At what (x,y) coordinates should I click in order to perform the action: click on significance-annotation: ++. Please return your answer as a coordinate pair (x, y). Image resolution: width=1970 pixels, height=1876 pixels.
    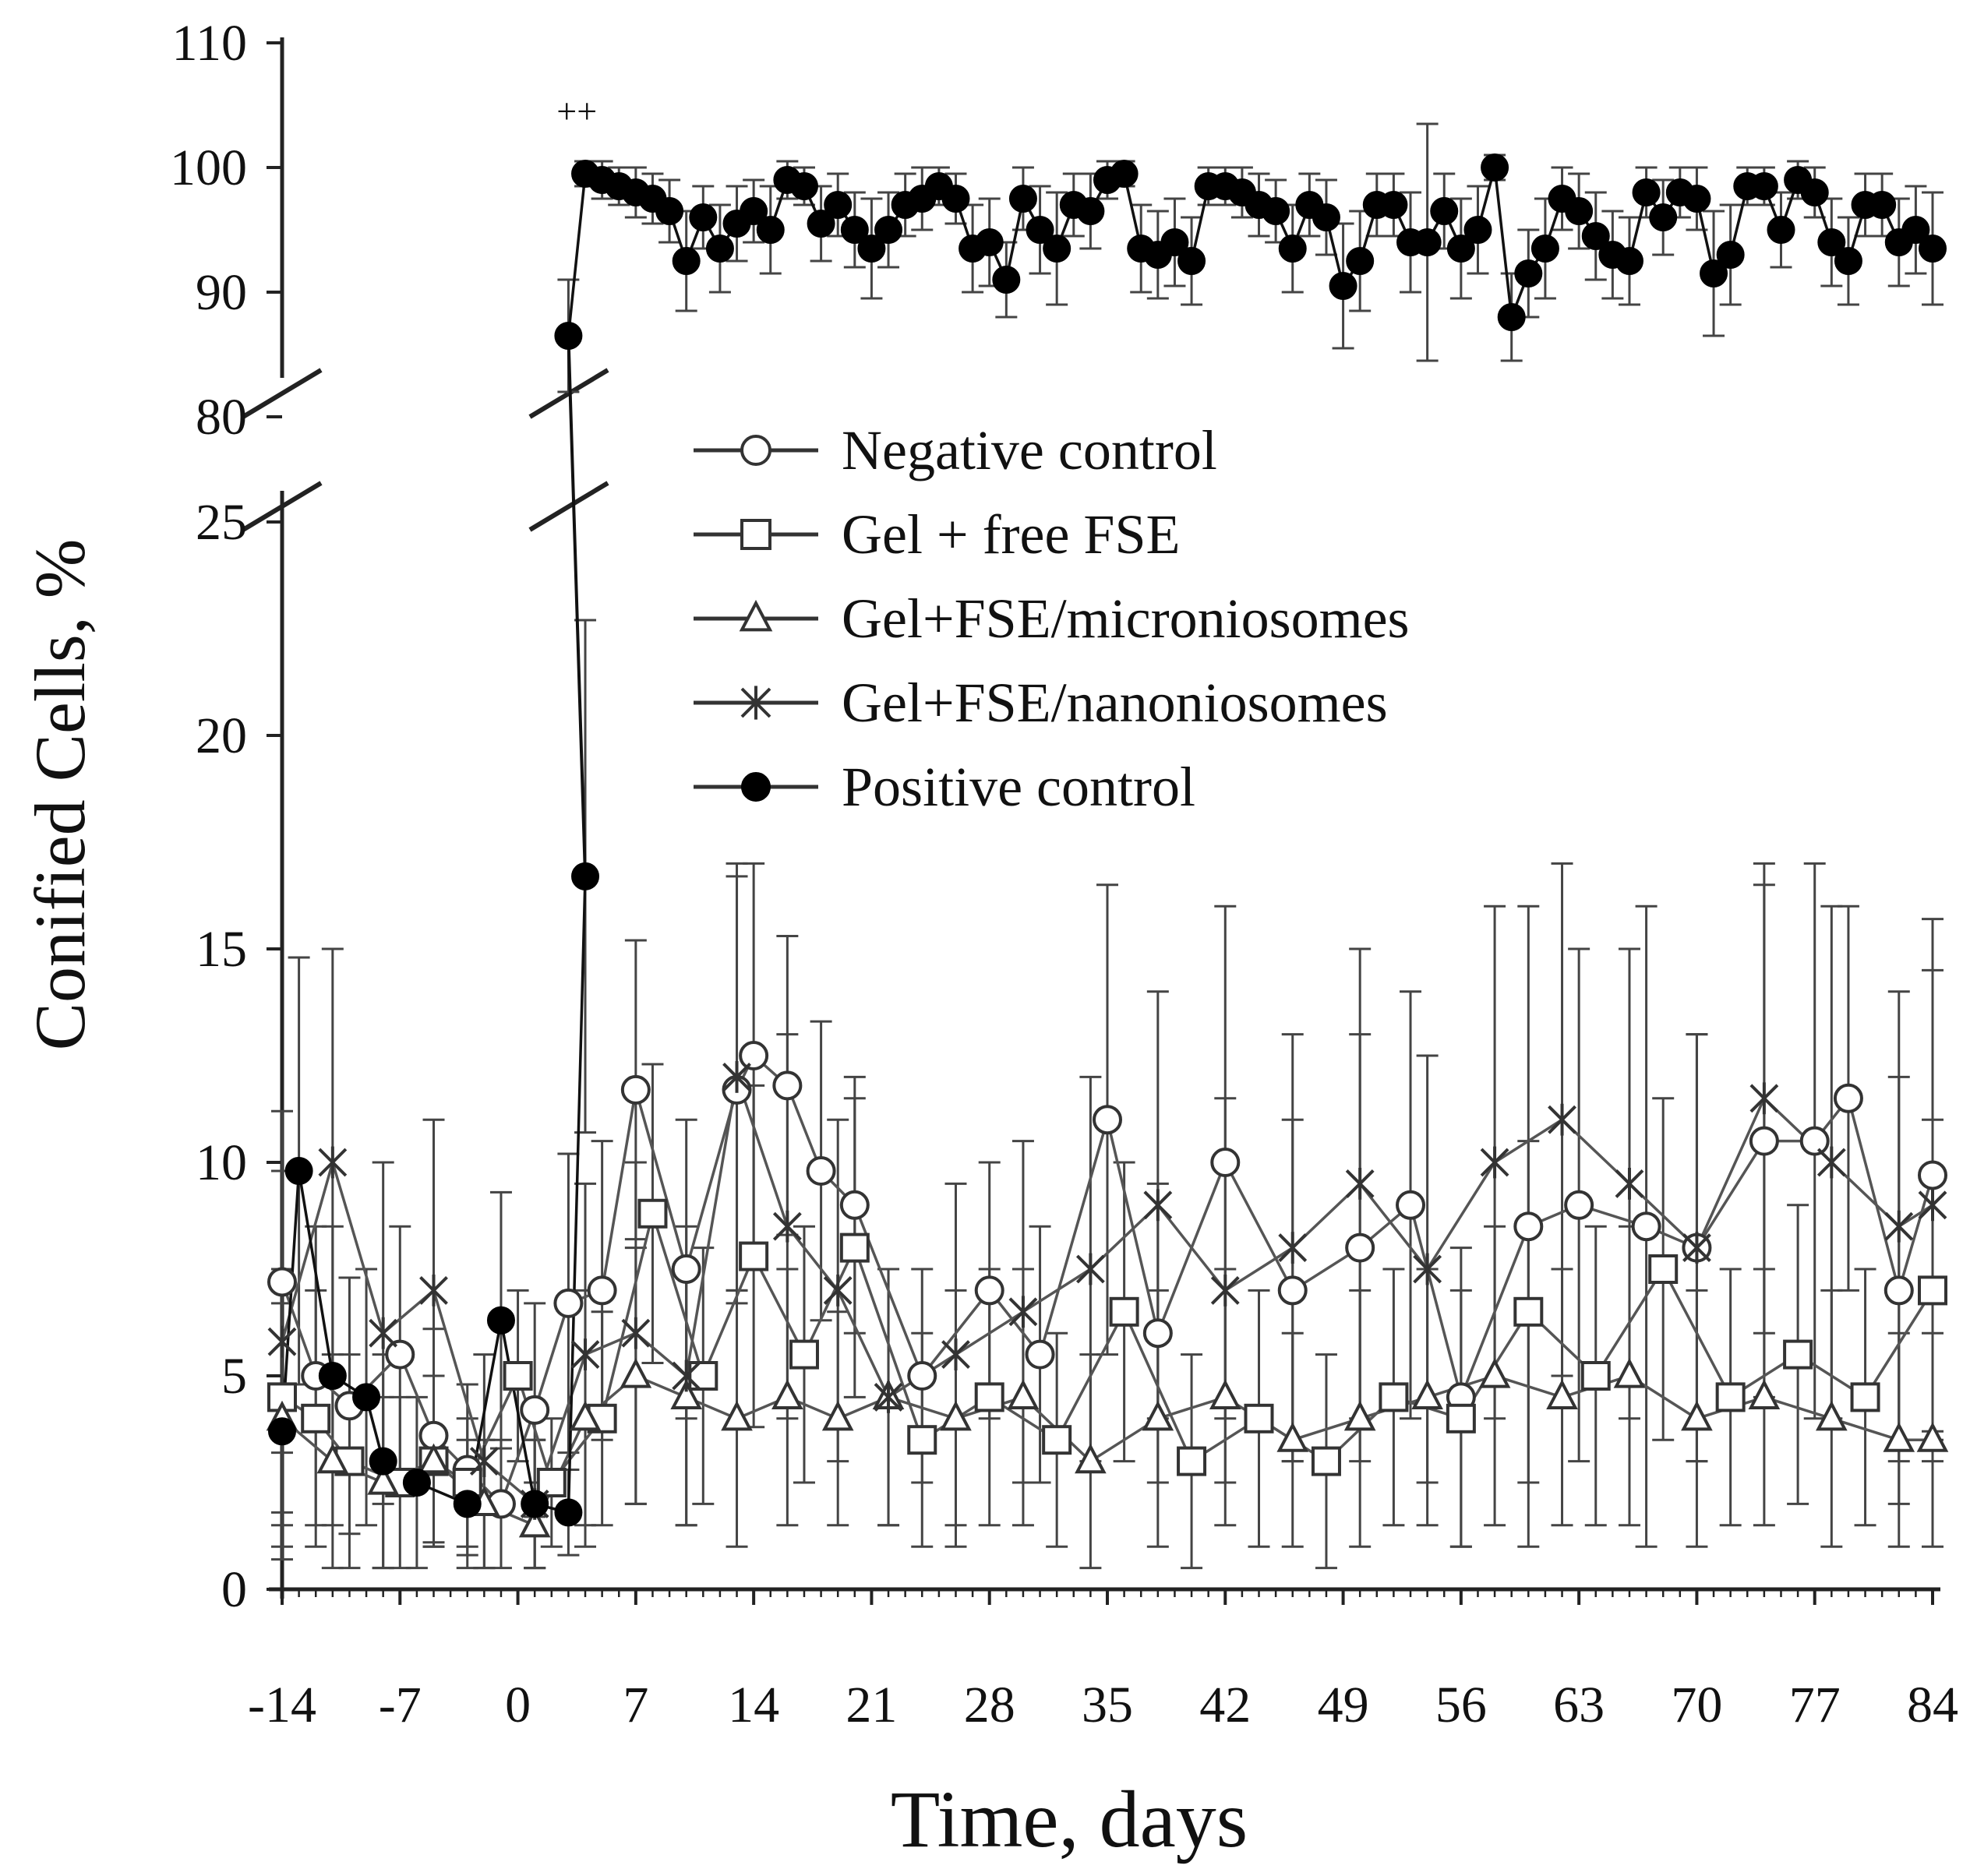
    Looking at the image, I should click on (576, 111).